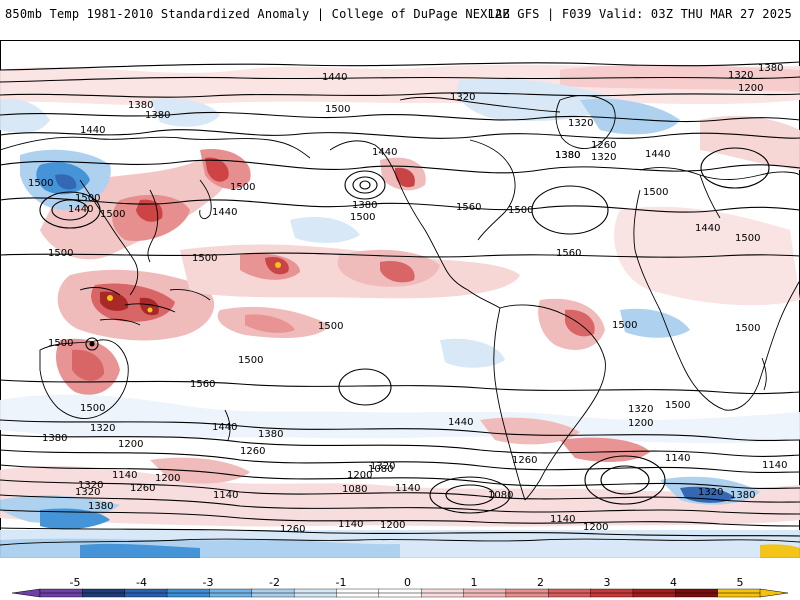 The height and width of the screenshot is (600, 800). What do you see at coordinates (75, 582) in the screenshot?
I see `colorbar-tick-label: -5` at bounding box center [75, 582].